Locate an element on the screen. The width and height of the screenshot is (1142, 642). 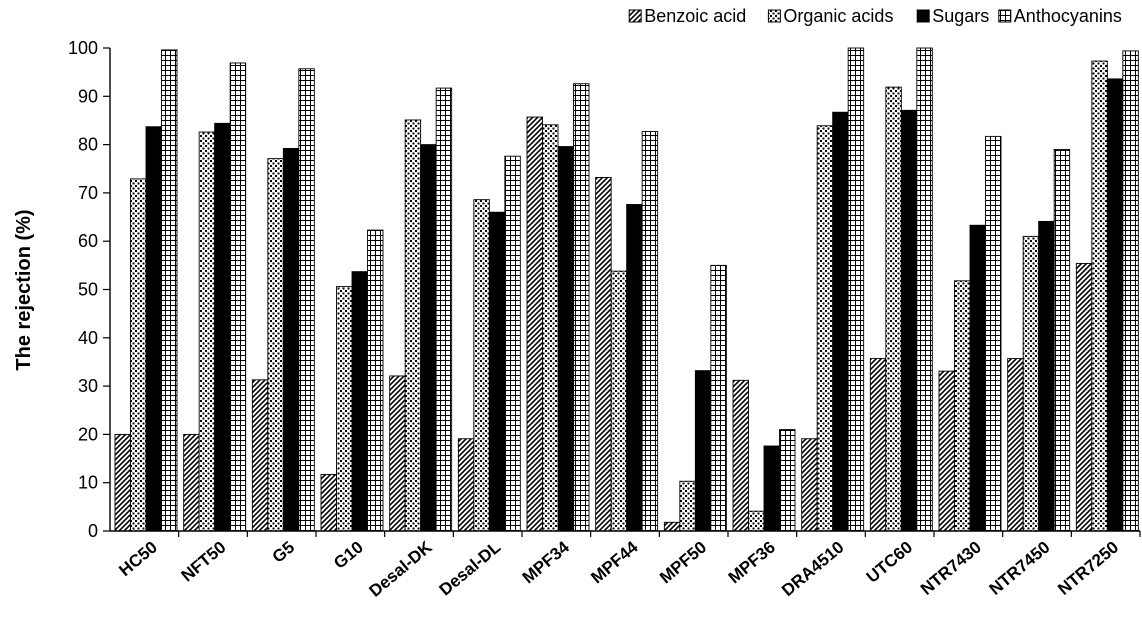
y-tick-label: 100 is located at coordinates (83, 48).